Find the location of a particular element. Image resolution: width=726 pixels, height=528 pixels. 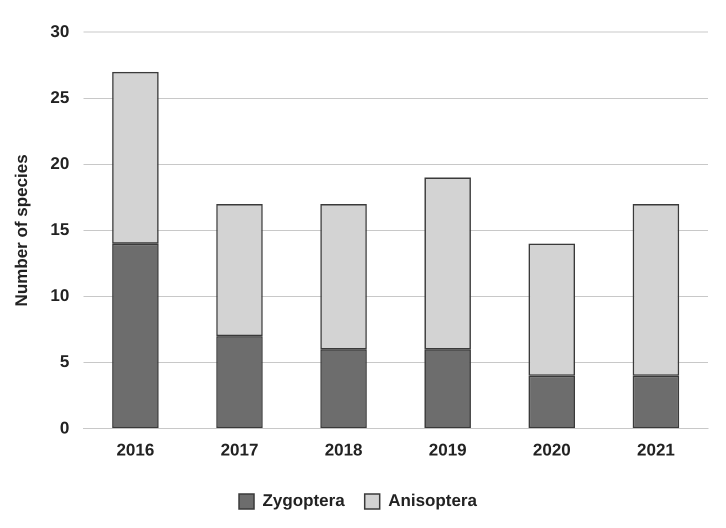

x-tick-label: 2019 is located at coordinates (447, 450).